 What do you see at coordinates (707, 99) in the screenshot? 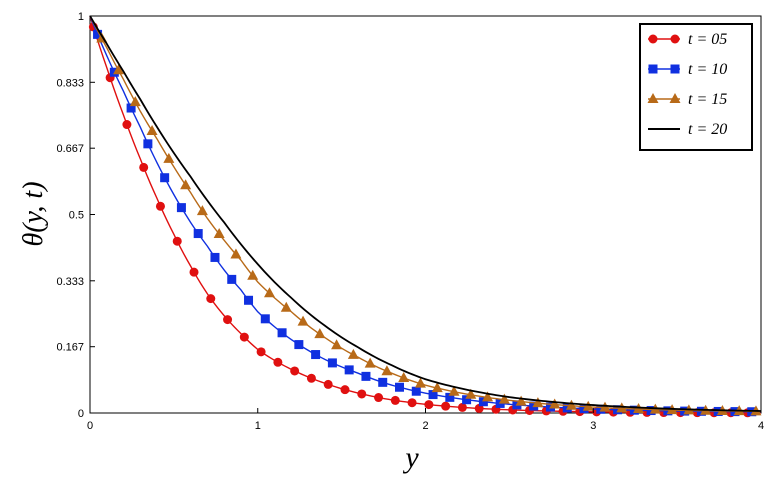
I see `legend-label: t = 15` at bounding box center [707, 99].